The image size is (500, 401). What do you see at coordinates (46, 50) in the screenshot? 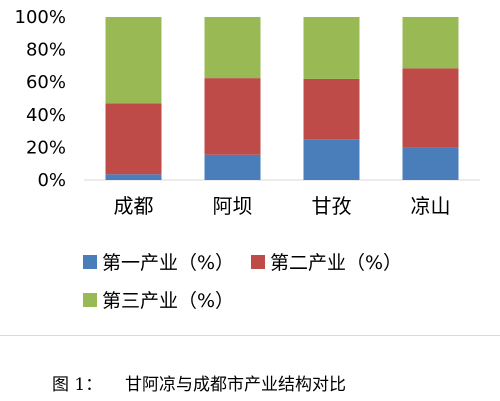
I see `y-tick-label: 80%` at bounding box center [46, 50].